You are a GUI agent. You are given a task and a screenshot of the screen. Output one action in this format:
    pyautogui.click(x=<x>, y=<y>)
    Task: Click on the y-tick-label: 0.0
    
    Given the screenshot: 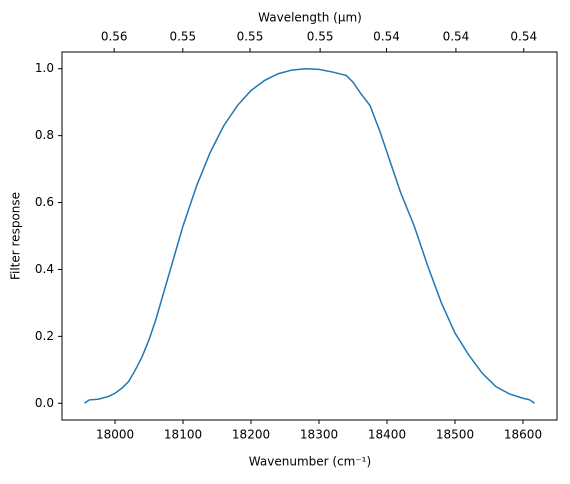 What is the action you would take?
    pyautogui.click(x=44, y=403)
    